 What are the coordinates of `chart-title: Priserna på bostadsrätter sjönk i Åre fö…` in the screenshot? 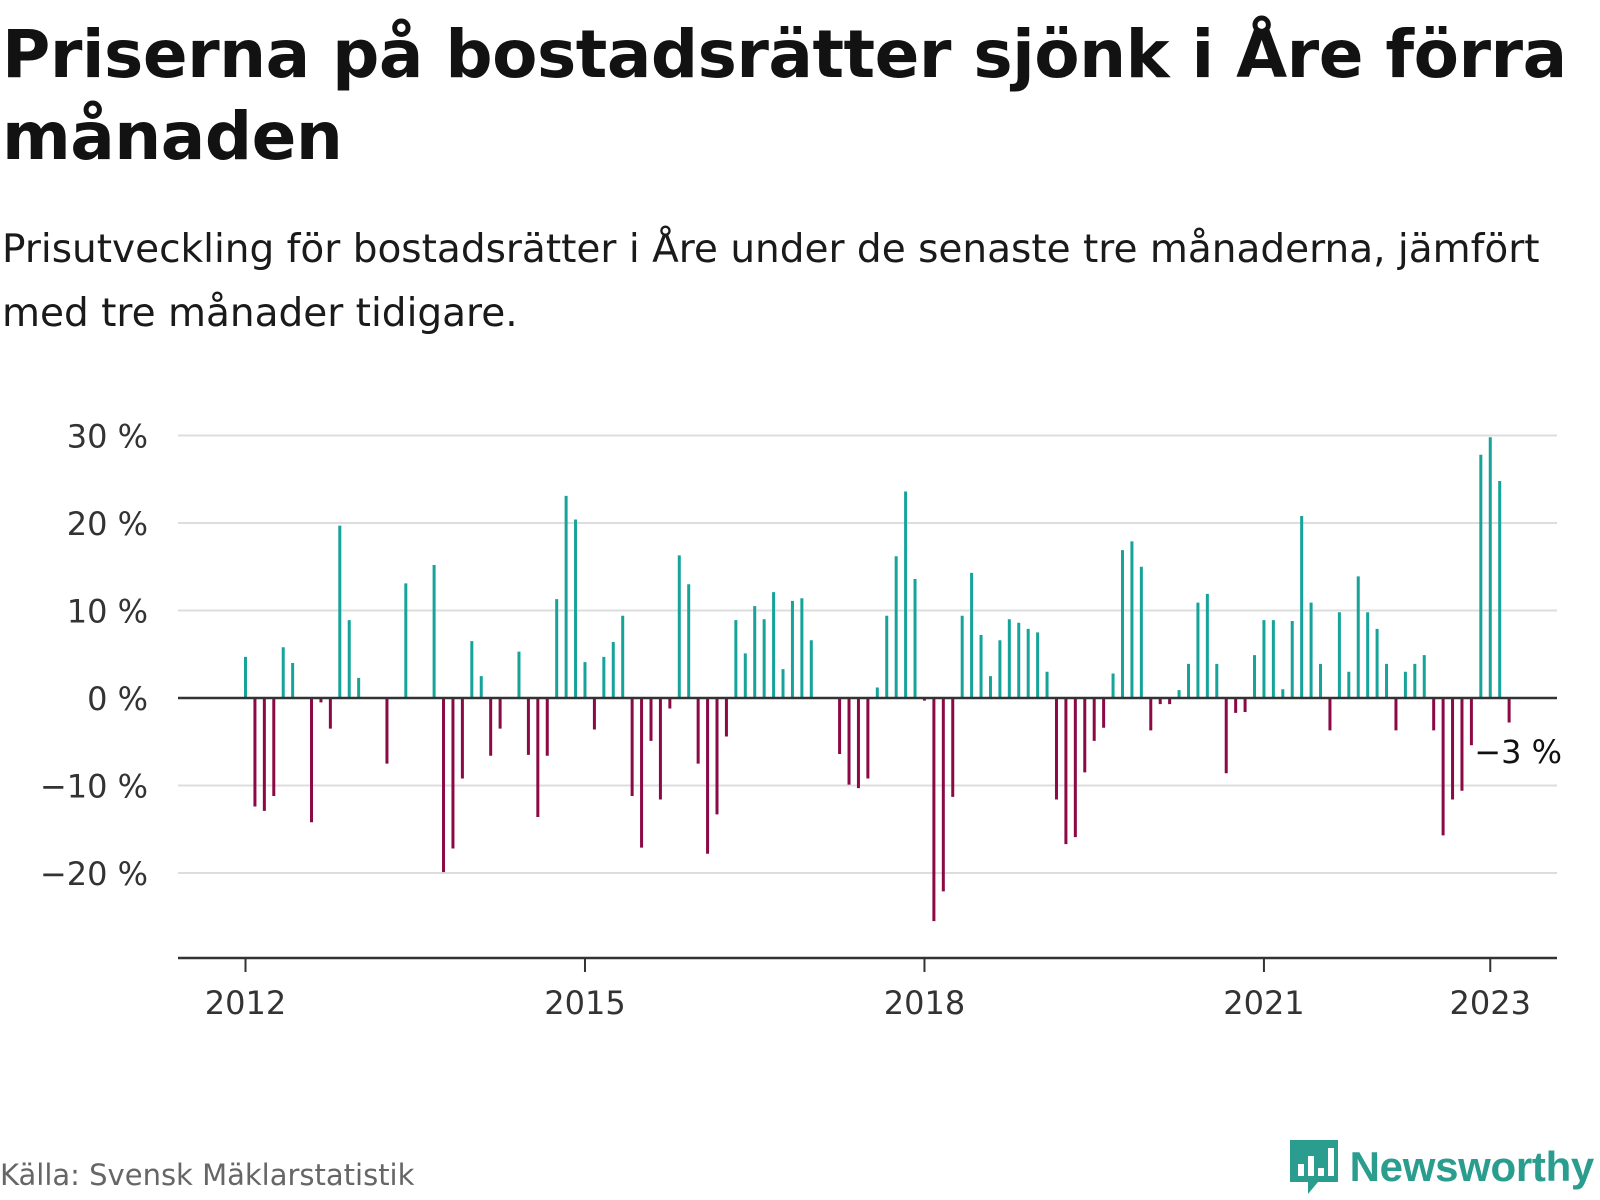 It's located at (784, 95).